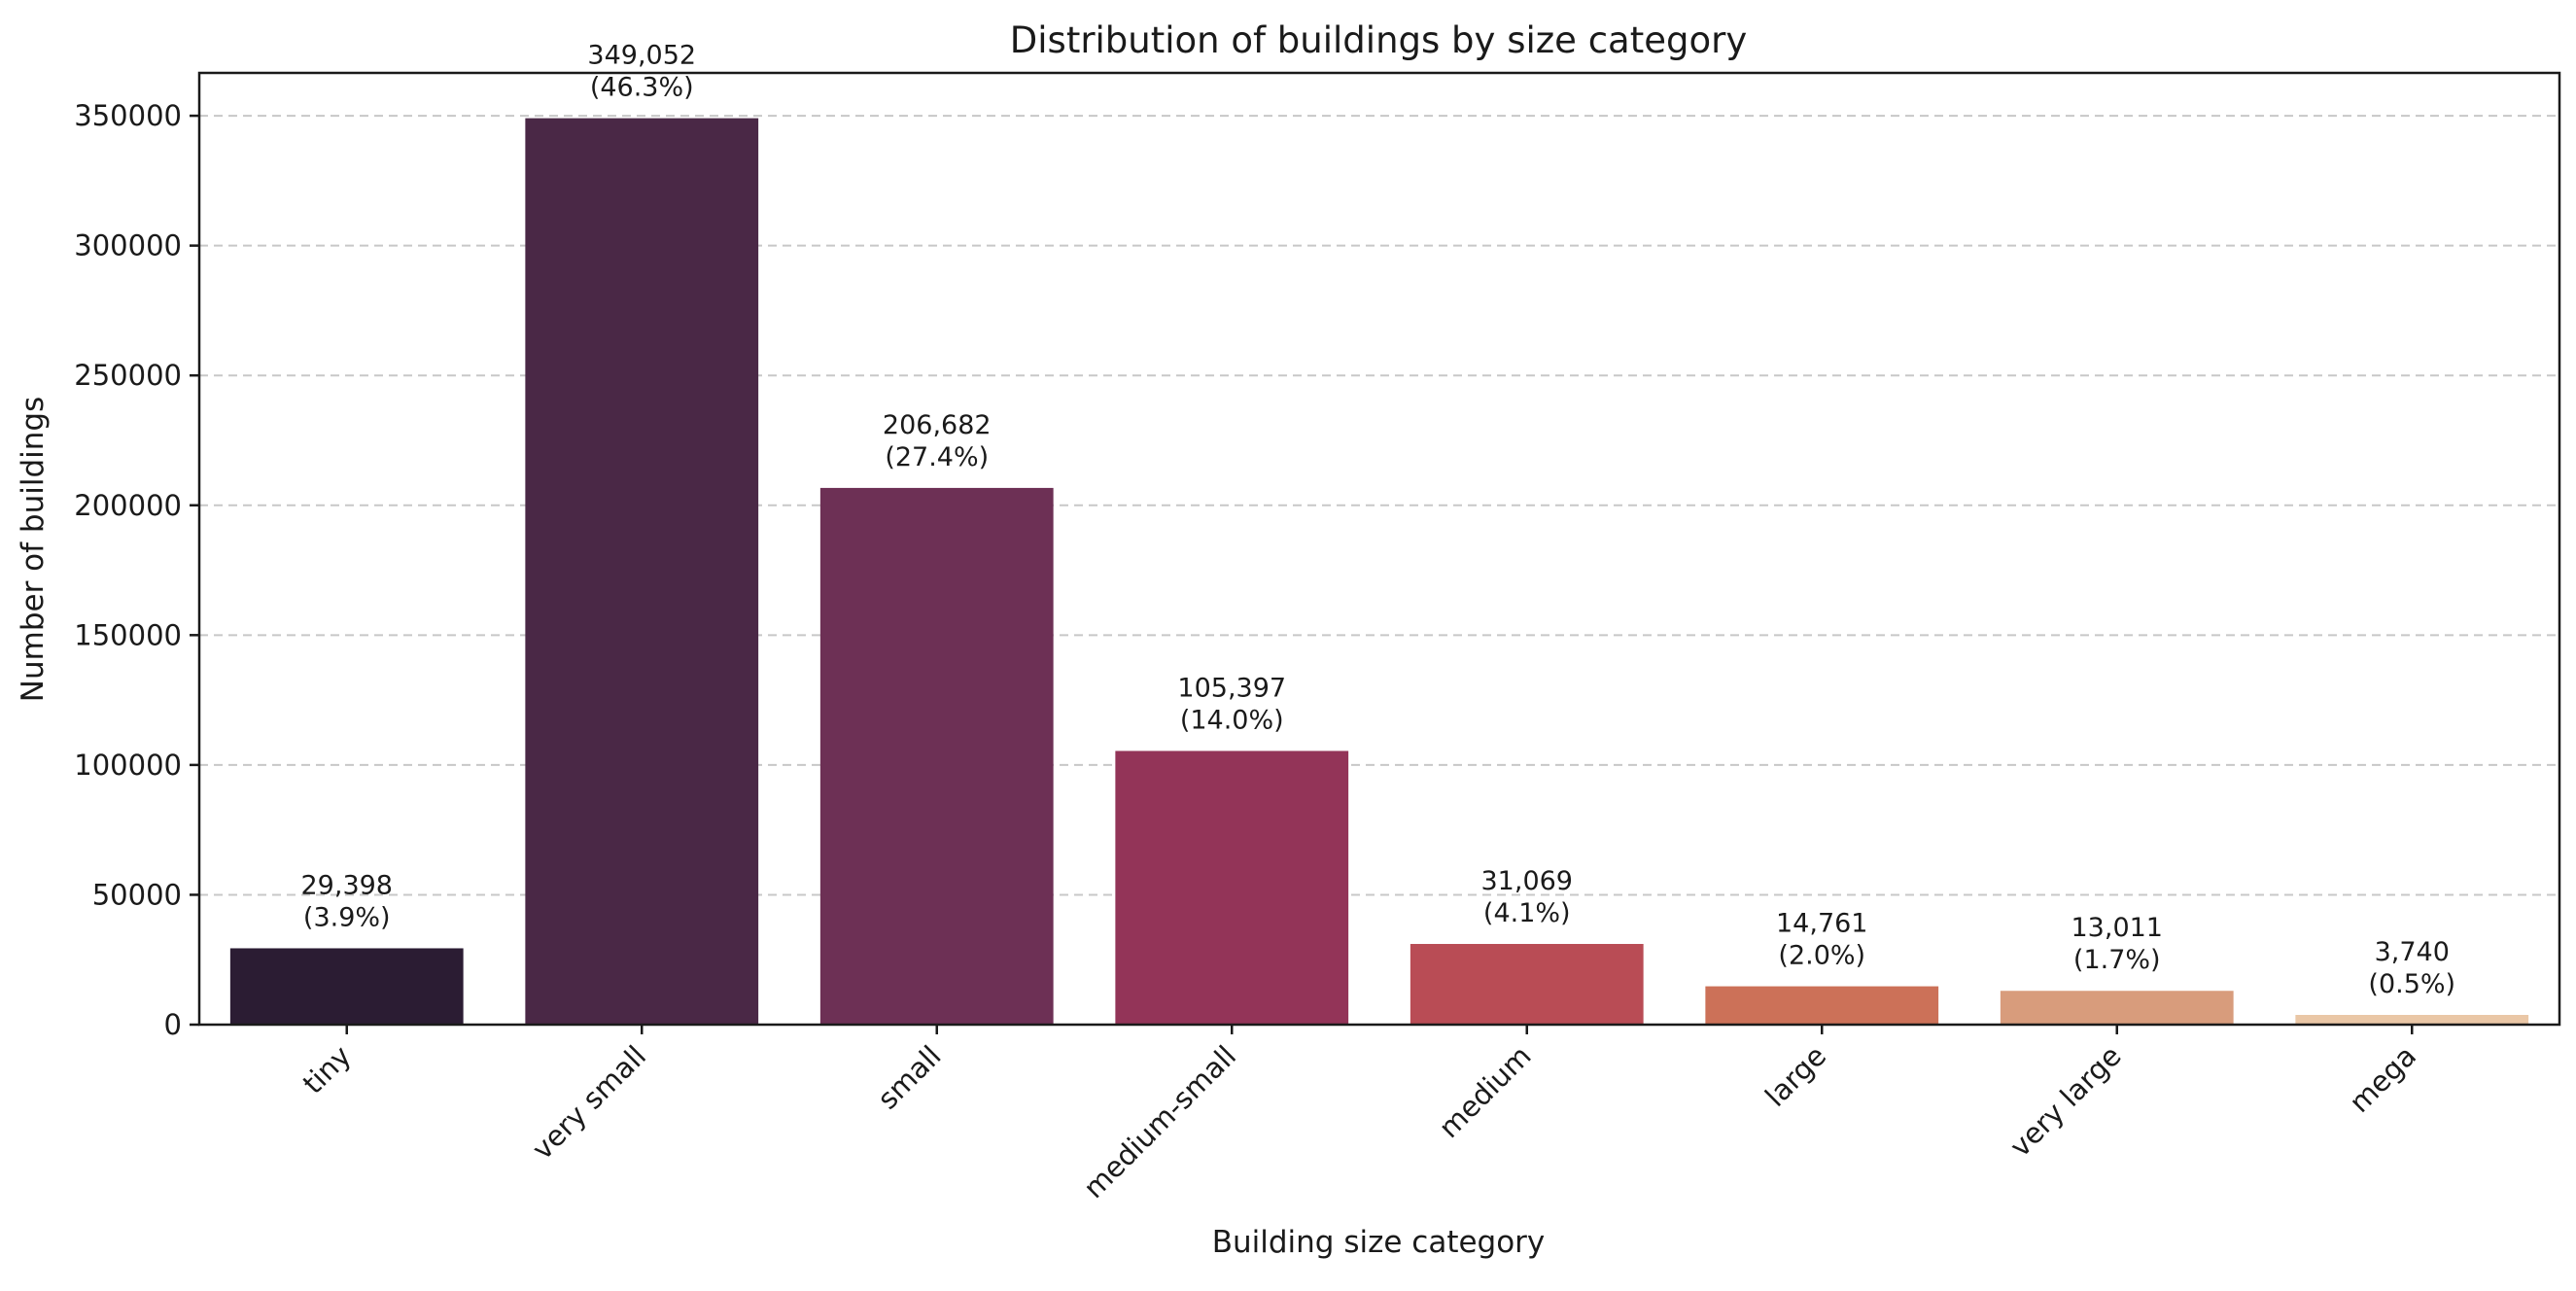 This screenshot has height=1291, width=2576. I want to click on bar-percent-label: (27.4%), so click(937, 457).